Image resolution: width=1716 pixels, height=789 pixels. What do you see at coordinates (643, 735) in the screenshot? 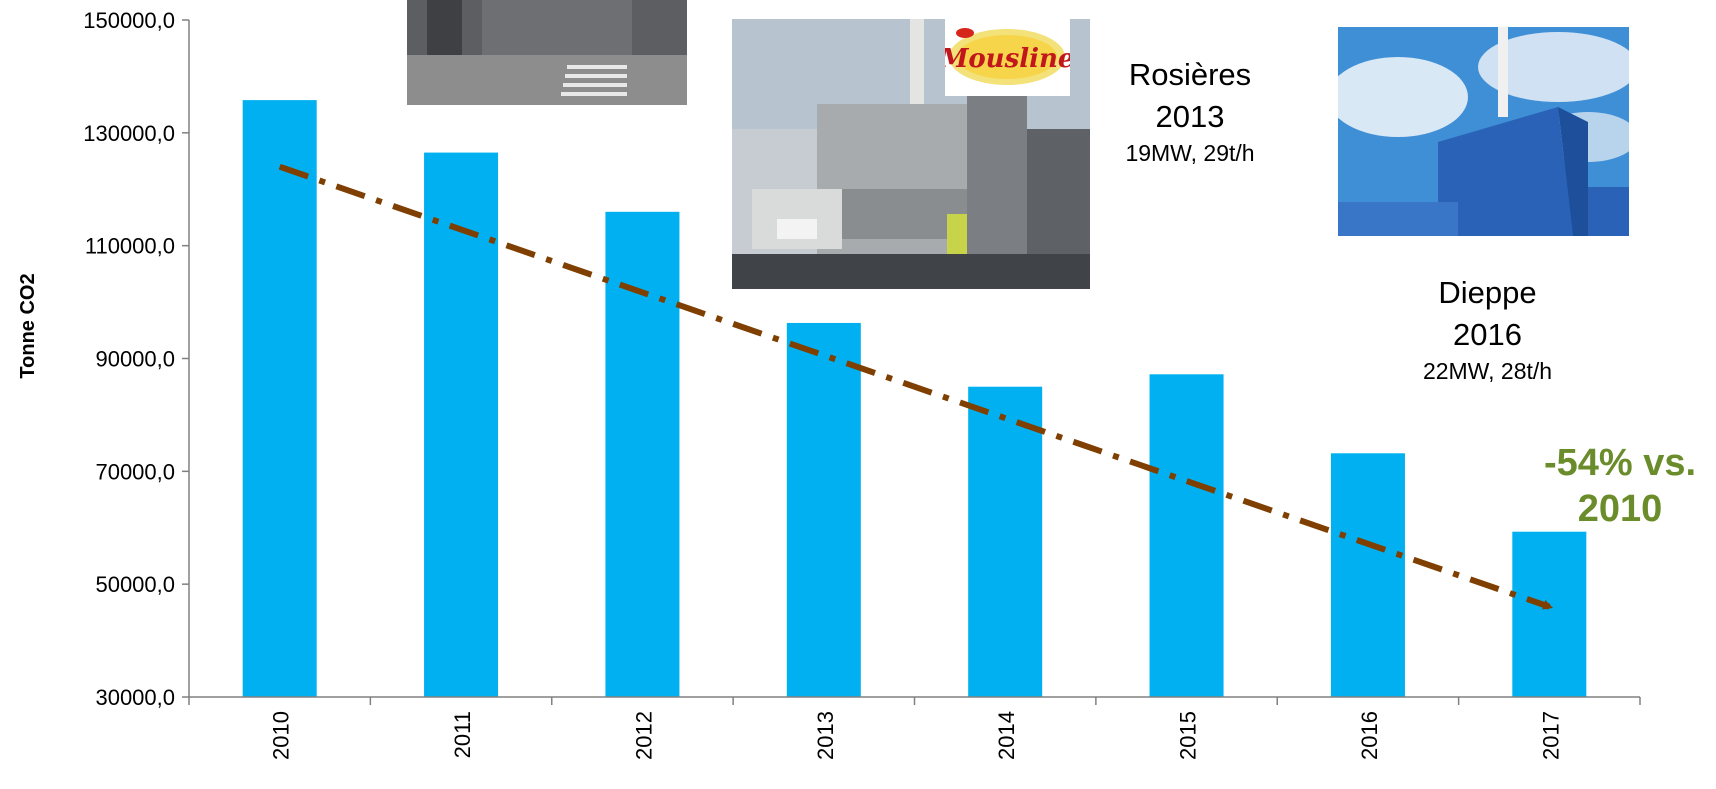
I see `x-tick-label: 2012` at bounding box center [643, 735].